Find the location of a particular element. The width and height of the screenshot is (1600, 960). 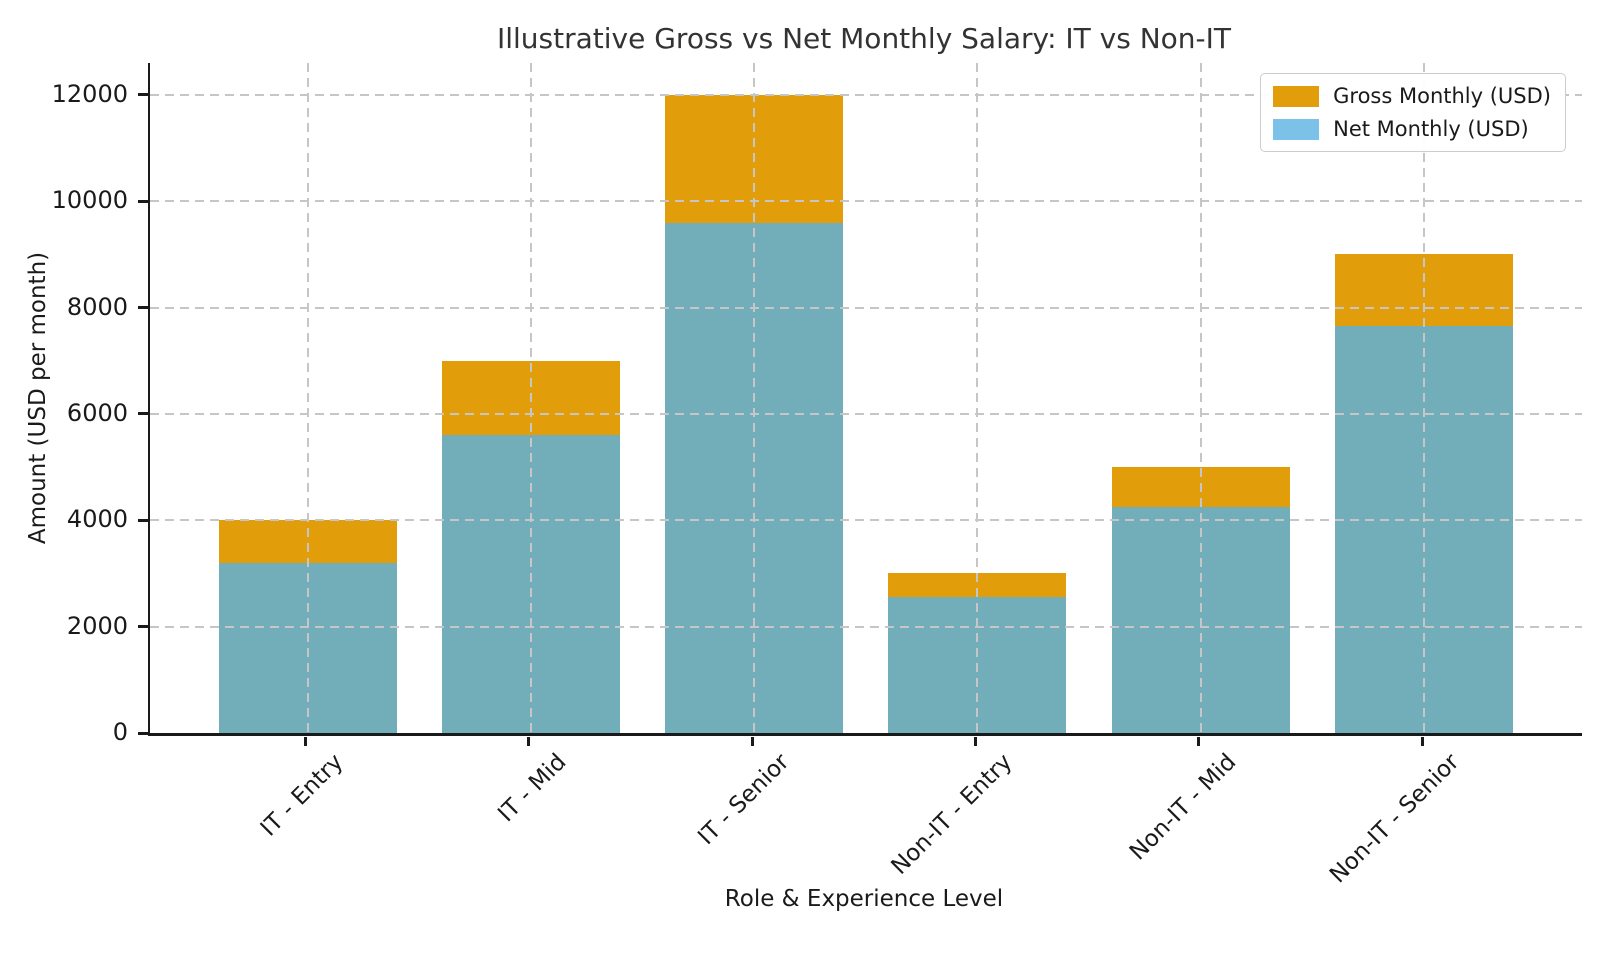

y-tick-label-0: 0 is located at coordinates (120, 732).